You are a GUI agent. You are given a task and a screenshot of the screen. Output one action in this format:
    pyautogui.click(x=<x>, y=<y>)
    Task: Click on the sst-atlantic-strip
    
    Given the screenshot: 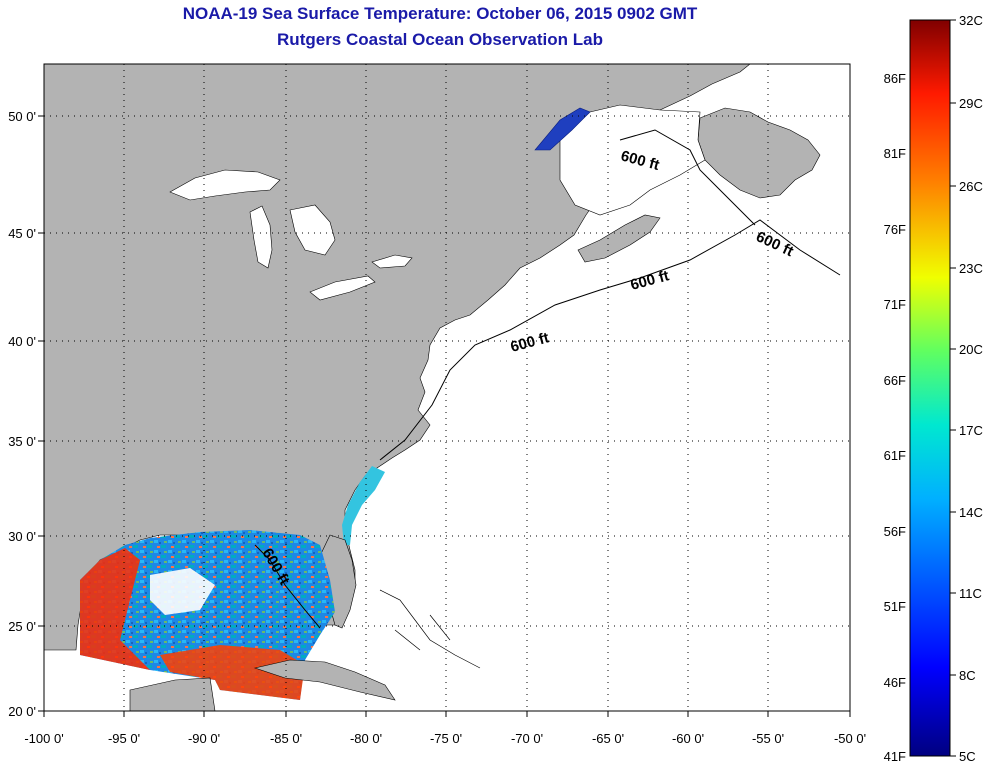 What is the action you would take?
    pyautogui.click(x=363, y=505)
    